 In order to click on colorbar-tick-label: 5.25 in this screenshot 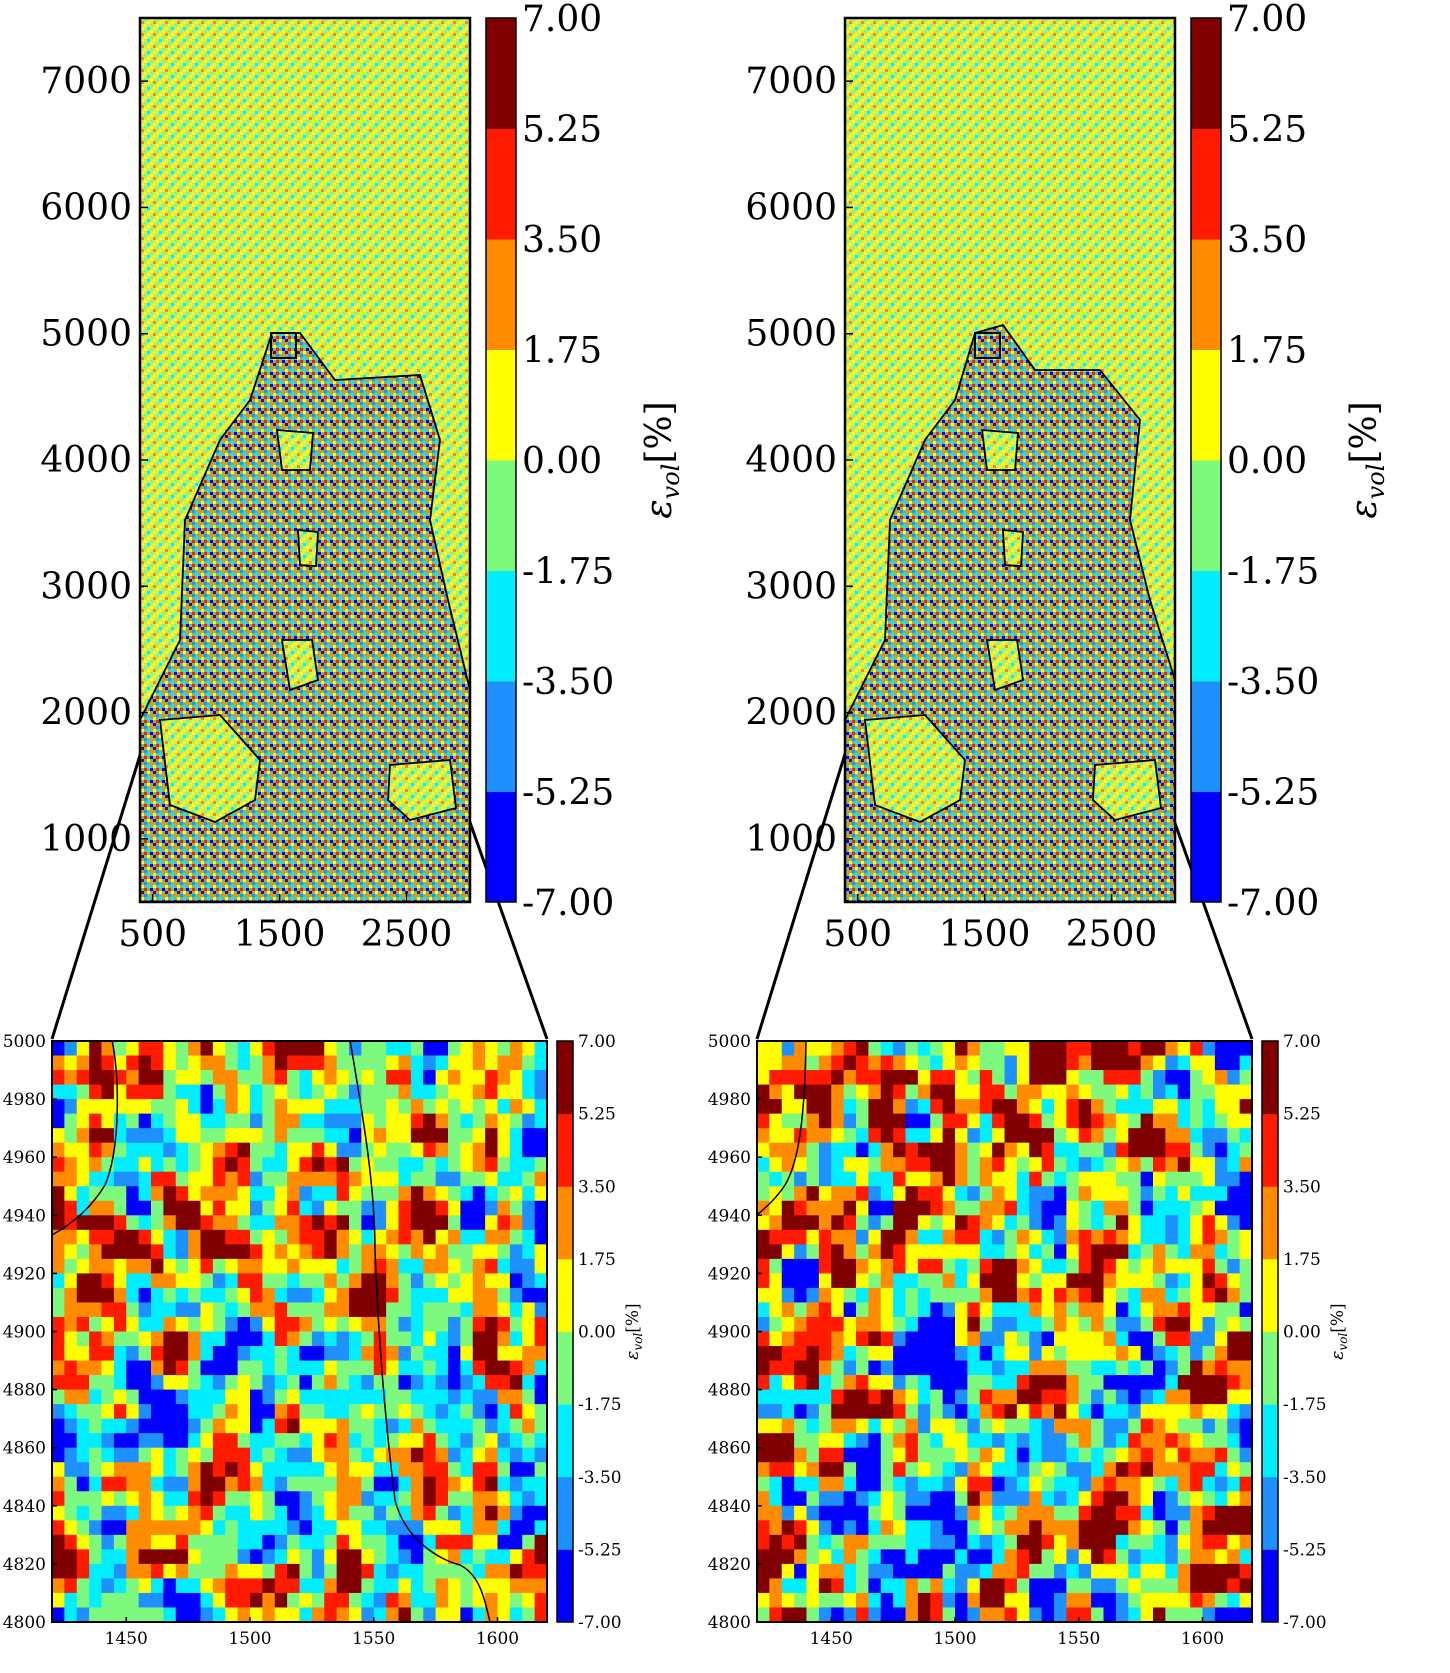, I will do `click(597, 1115)`.